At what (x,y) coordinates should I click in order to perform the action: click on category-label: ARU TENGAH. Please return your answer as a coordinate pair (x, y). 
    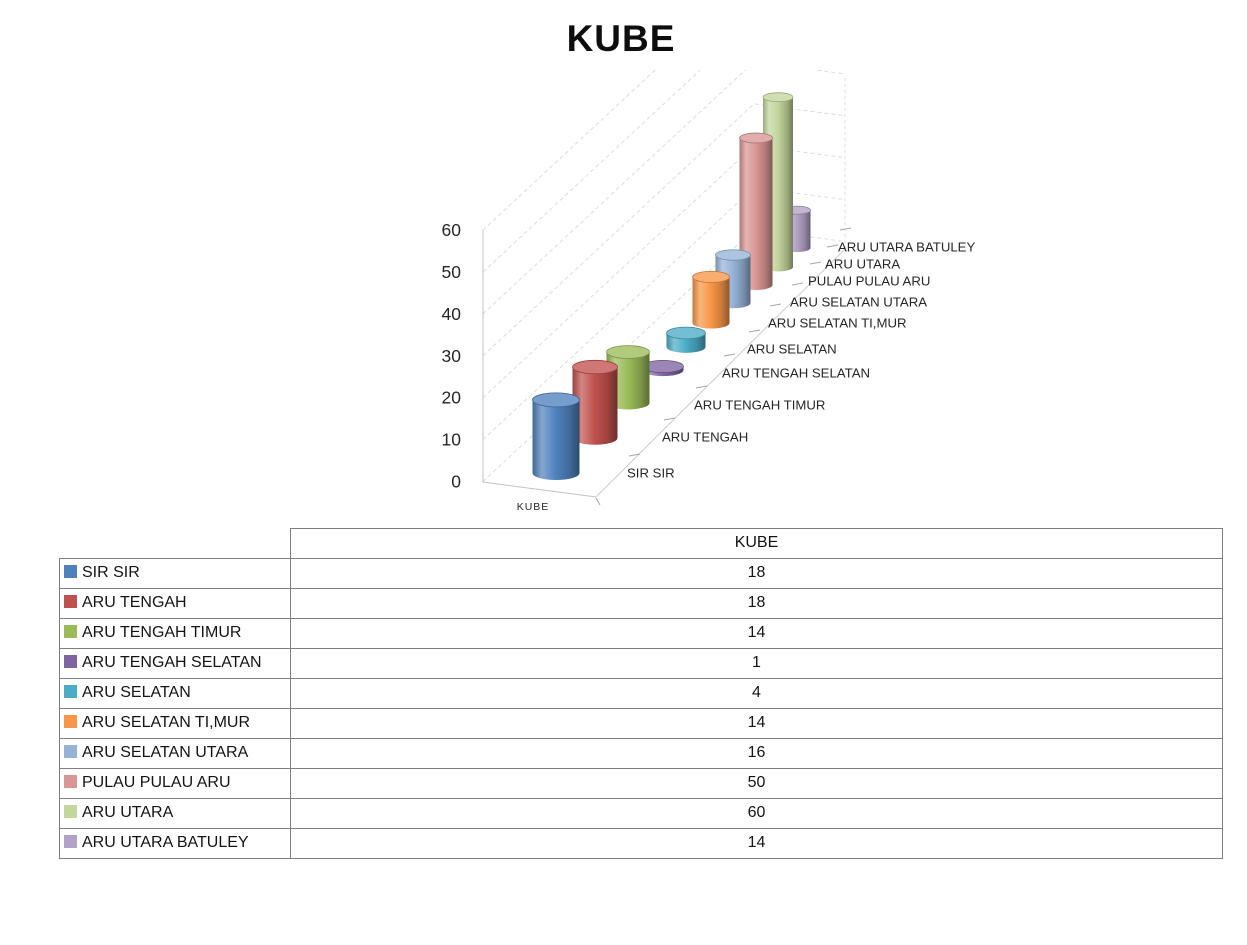
    Looking at the image, I should click on (705, 437).